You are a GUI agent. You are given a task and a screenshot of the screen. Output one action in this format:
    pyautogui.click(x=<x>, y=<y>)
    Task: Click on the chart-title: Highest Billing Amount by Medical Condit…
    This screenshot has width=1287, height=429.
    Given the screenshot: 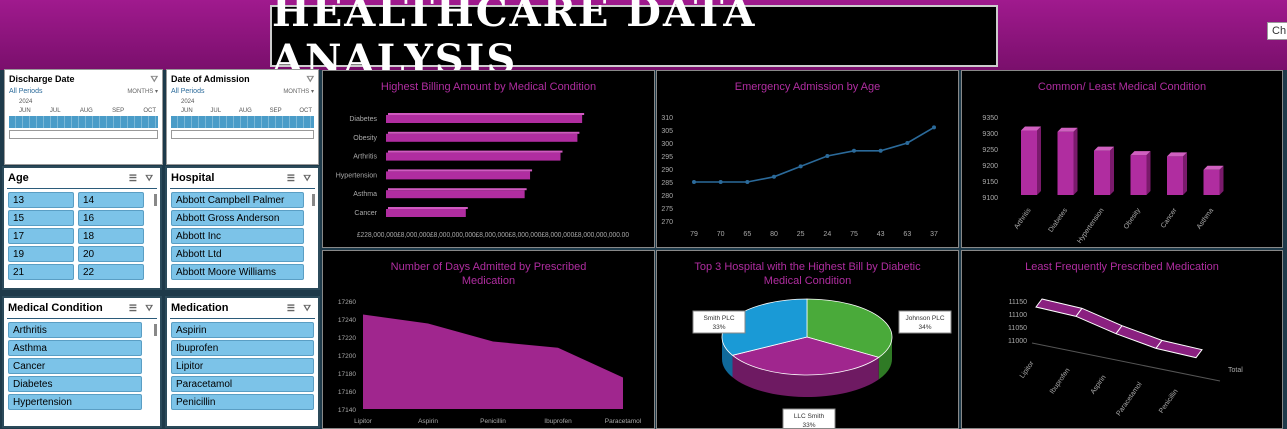 What is the action you would take?
    pyautogui.click(x=488, y=87)
    